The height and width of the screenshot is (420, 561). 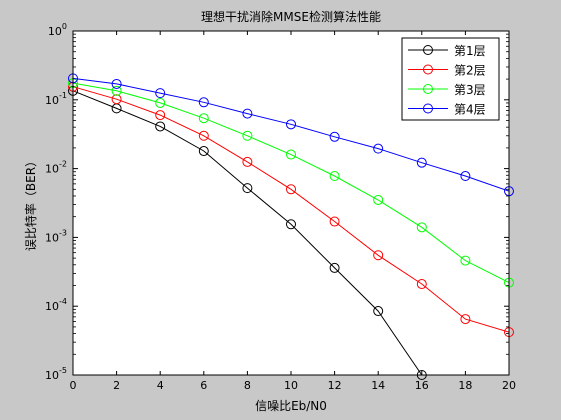 I want to click on y-axis-label: 误比特率（BER）, so click(x=30, y=203).